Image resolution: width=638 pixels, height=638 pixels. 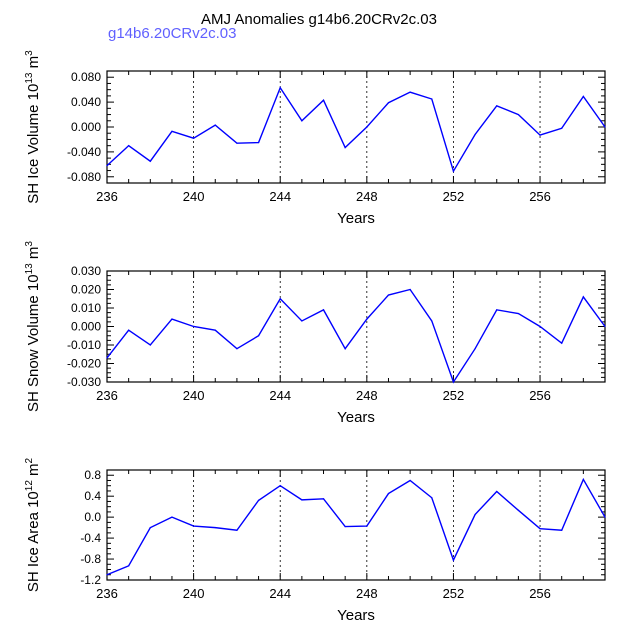 What do you see at coordinates (86, 308) in the screenshot?
I see `y-tick-label: 0.010` at bounding box center [86, 308].